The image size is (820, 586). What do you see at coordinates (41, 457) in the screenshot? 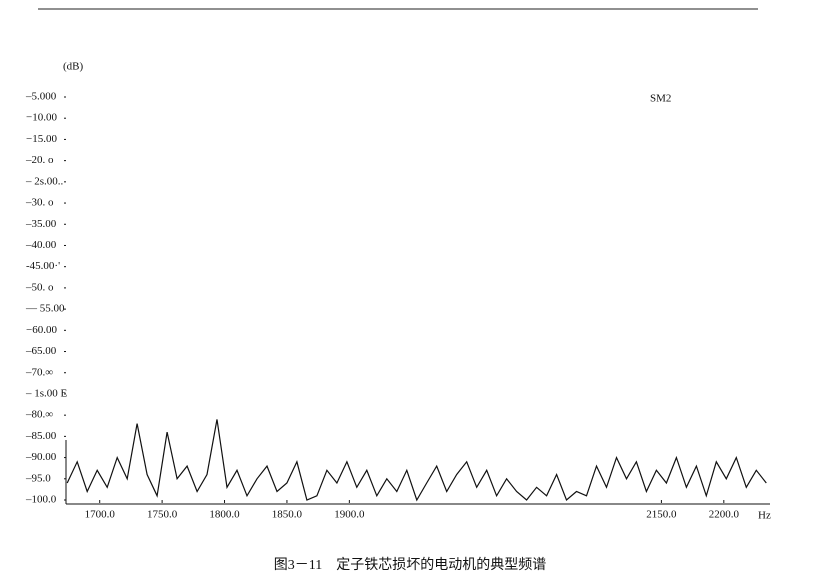
I see `y-tick-label: –90.00` at bounding box center [41, 457].